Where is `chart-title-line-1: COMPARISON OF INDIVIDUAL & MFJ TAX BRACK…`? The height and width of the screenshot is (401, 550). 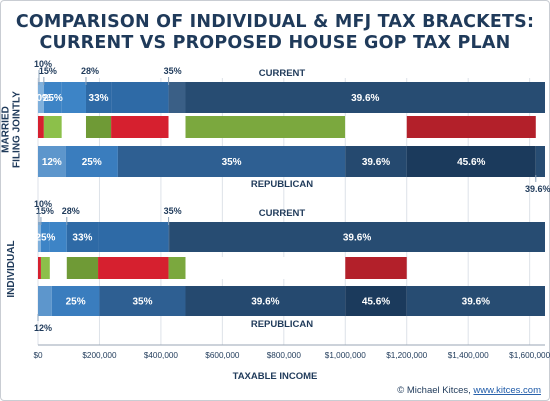 chart-title-line-1: COMPARISON OF INDIVIDUAL & MFJ TAX BRACK… is located at coordinates (275, 22).